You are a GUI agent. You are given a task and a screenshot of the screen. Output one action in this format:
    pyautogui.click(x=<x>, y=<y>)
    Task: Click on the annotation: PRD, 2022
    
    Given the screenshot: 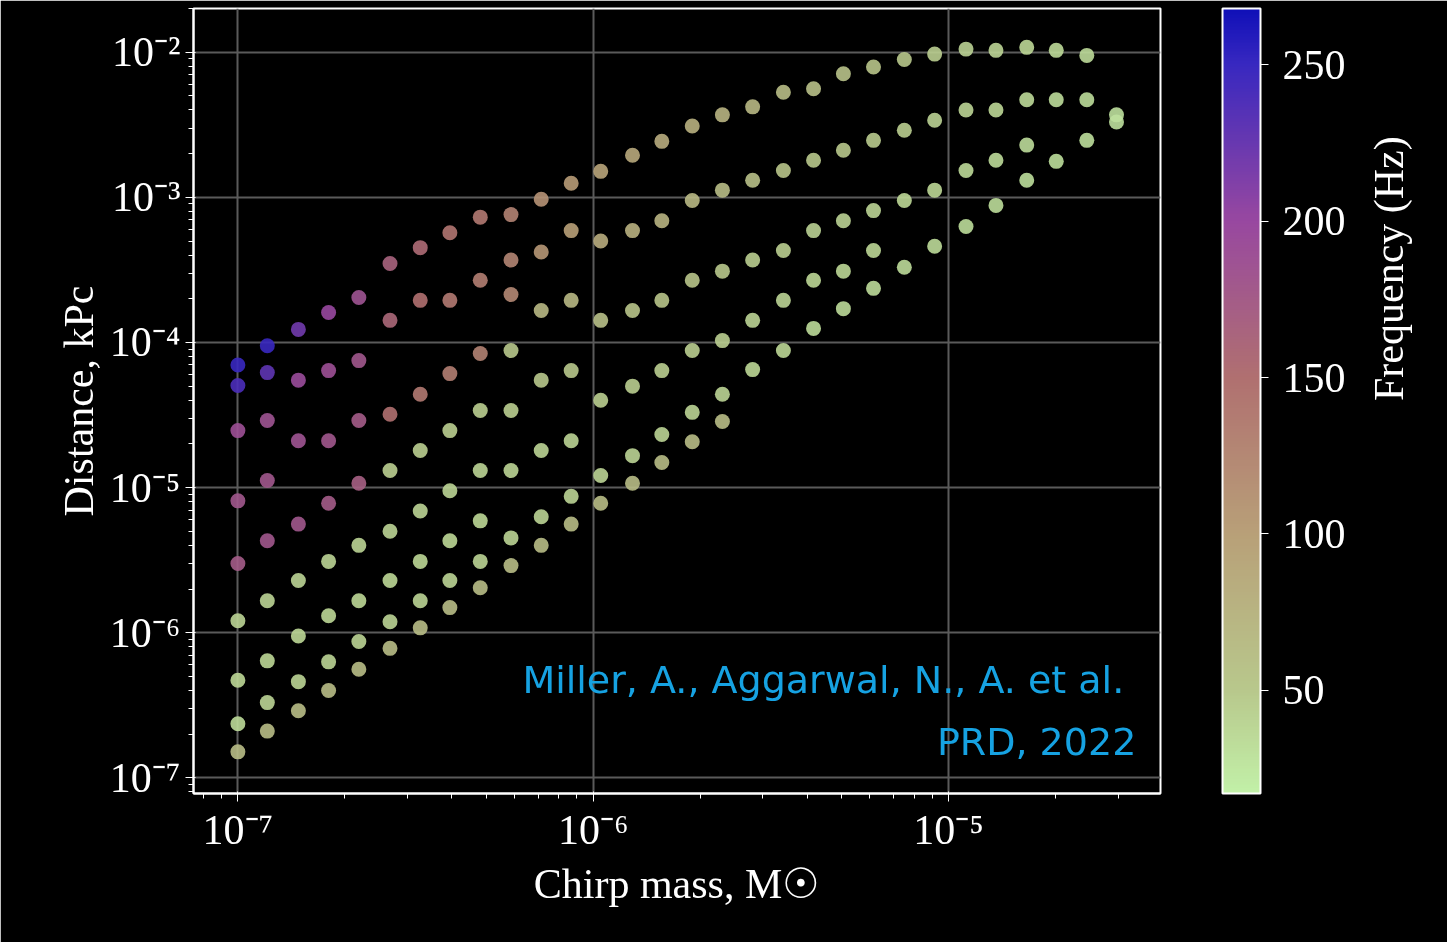 What is the action you would take?
    pyautogui.click(x=1036, y=742)
    